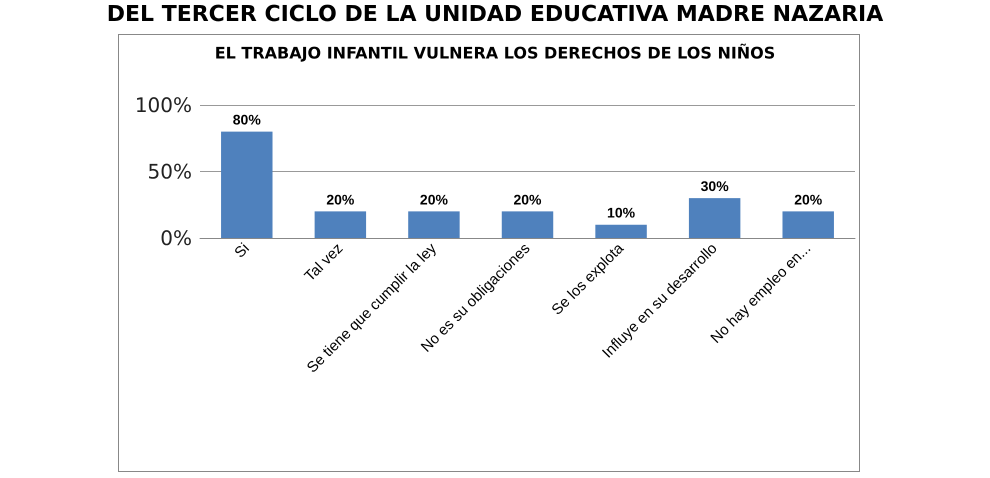 This screenshot has height=478, width=990. Describe the element at coordinates (176, 238) in the screenshot. I see `y-tick-label: 0%` at that location.